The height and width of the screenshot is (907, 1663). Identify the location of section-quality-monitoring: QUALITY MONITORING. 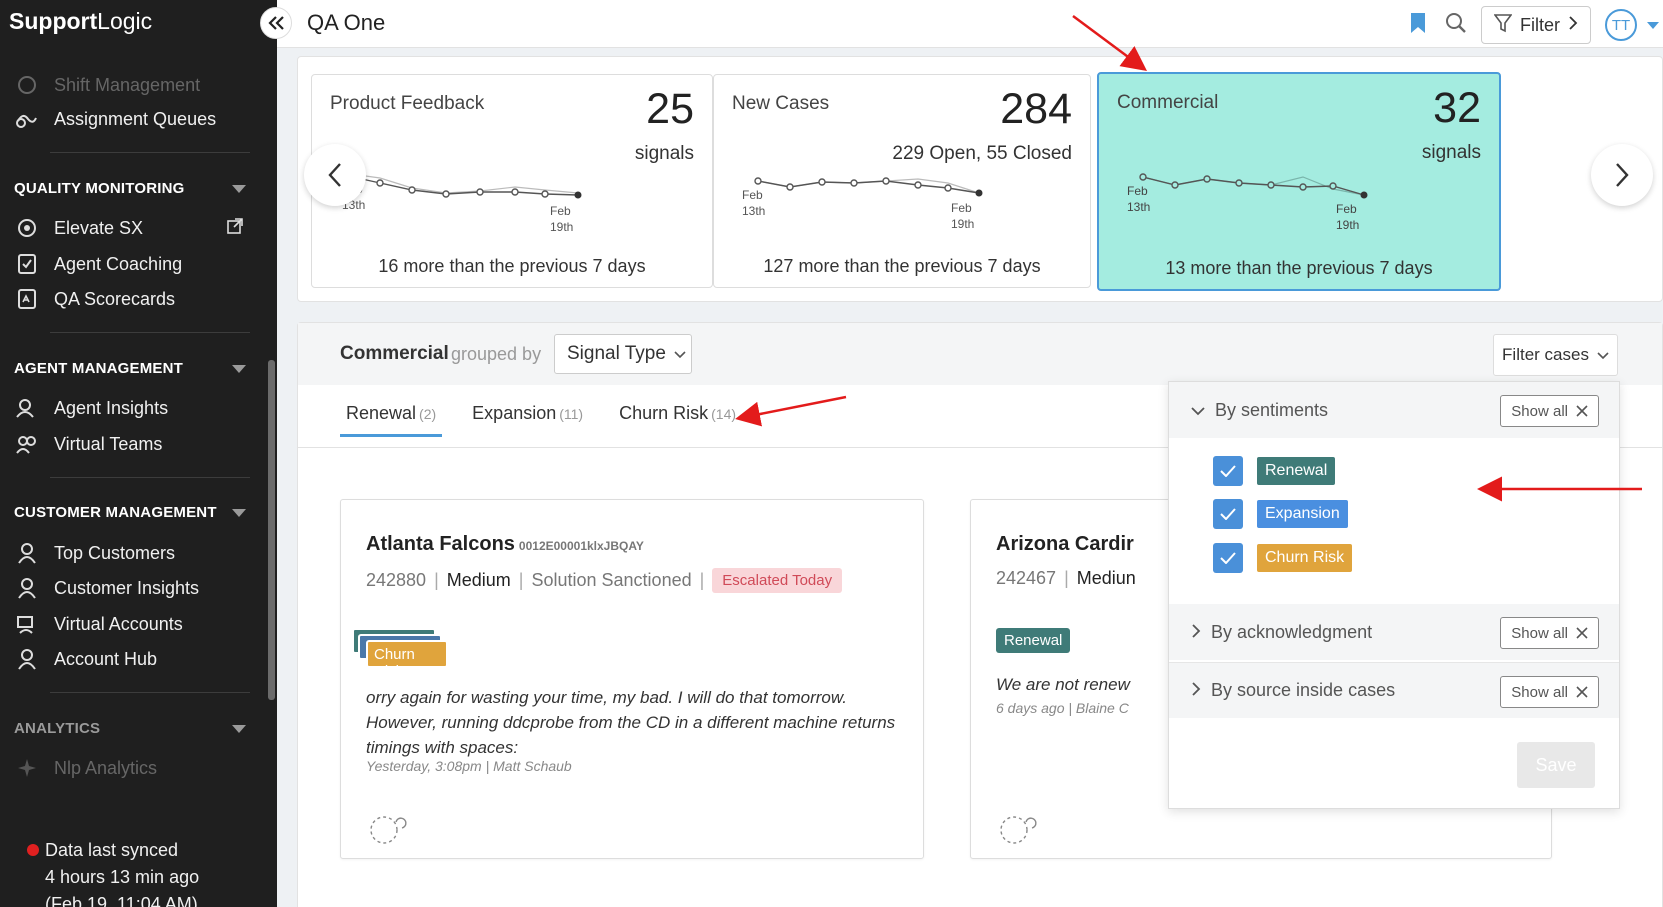
(130, 188).